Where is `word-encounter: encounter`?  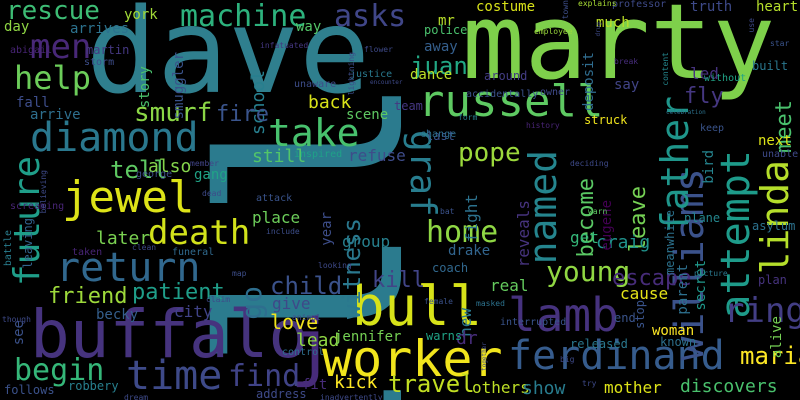
word-encounter: encounter is located at coordinates (386, 82).